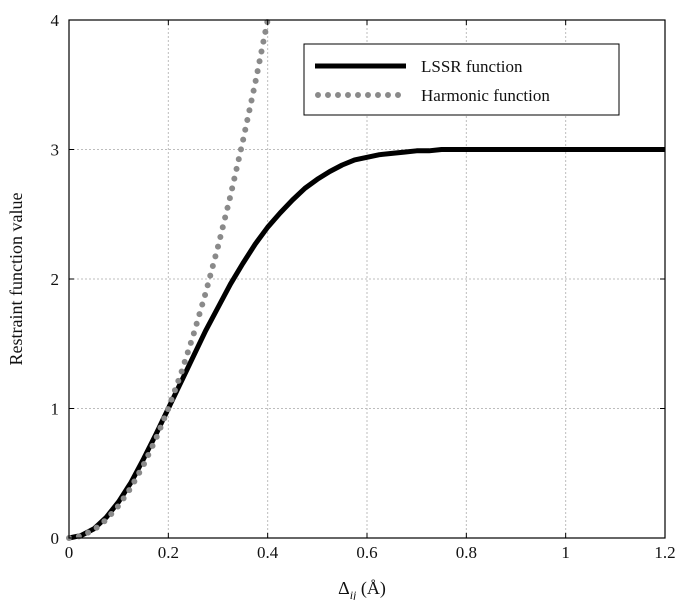  What do you see at coordinates (55, 409) in the screenshot?
I see `y-tick-label: 1` at bounding box center [55, 409].